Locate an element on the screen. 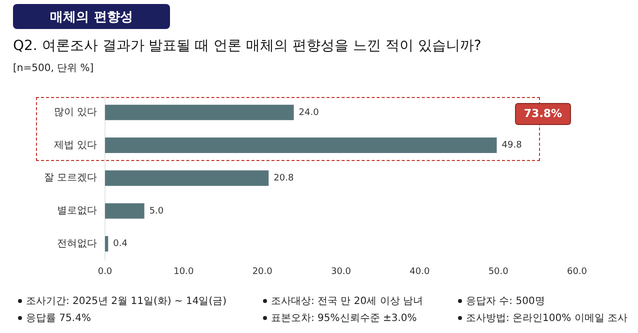  x-tick-label: 60.0 is located at coordinates (577, 271).